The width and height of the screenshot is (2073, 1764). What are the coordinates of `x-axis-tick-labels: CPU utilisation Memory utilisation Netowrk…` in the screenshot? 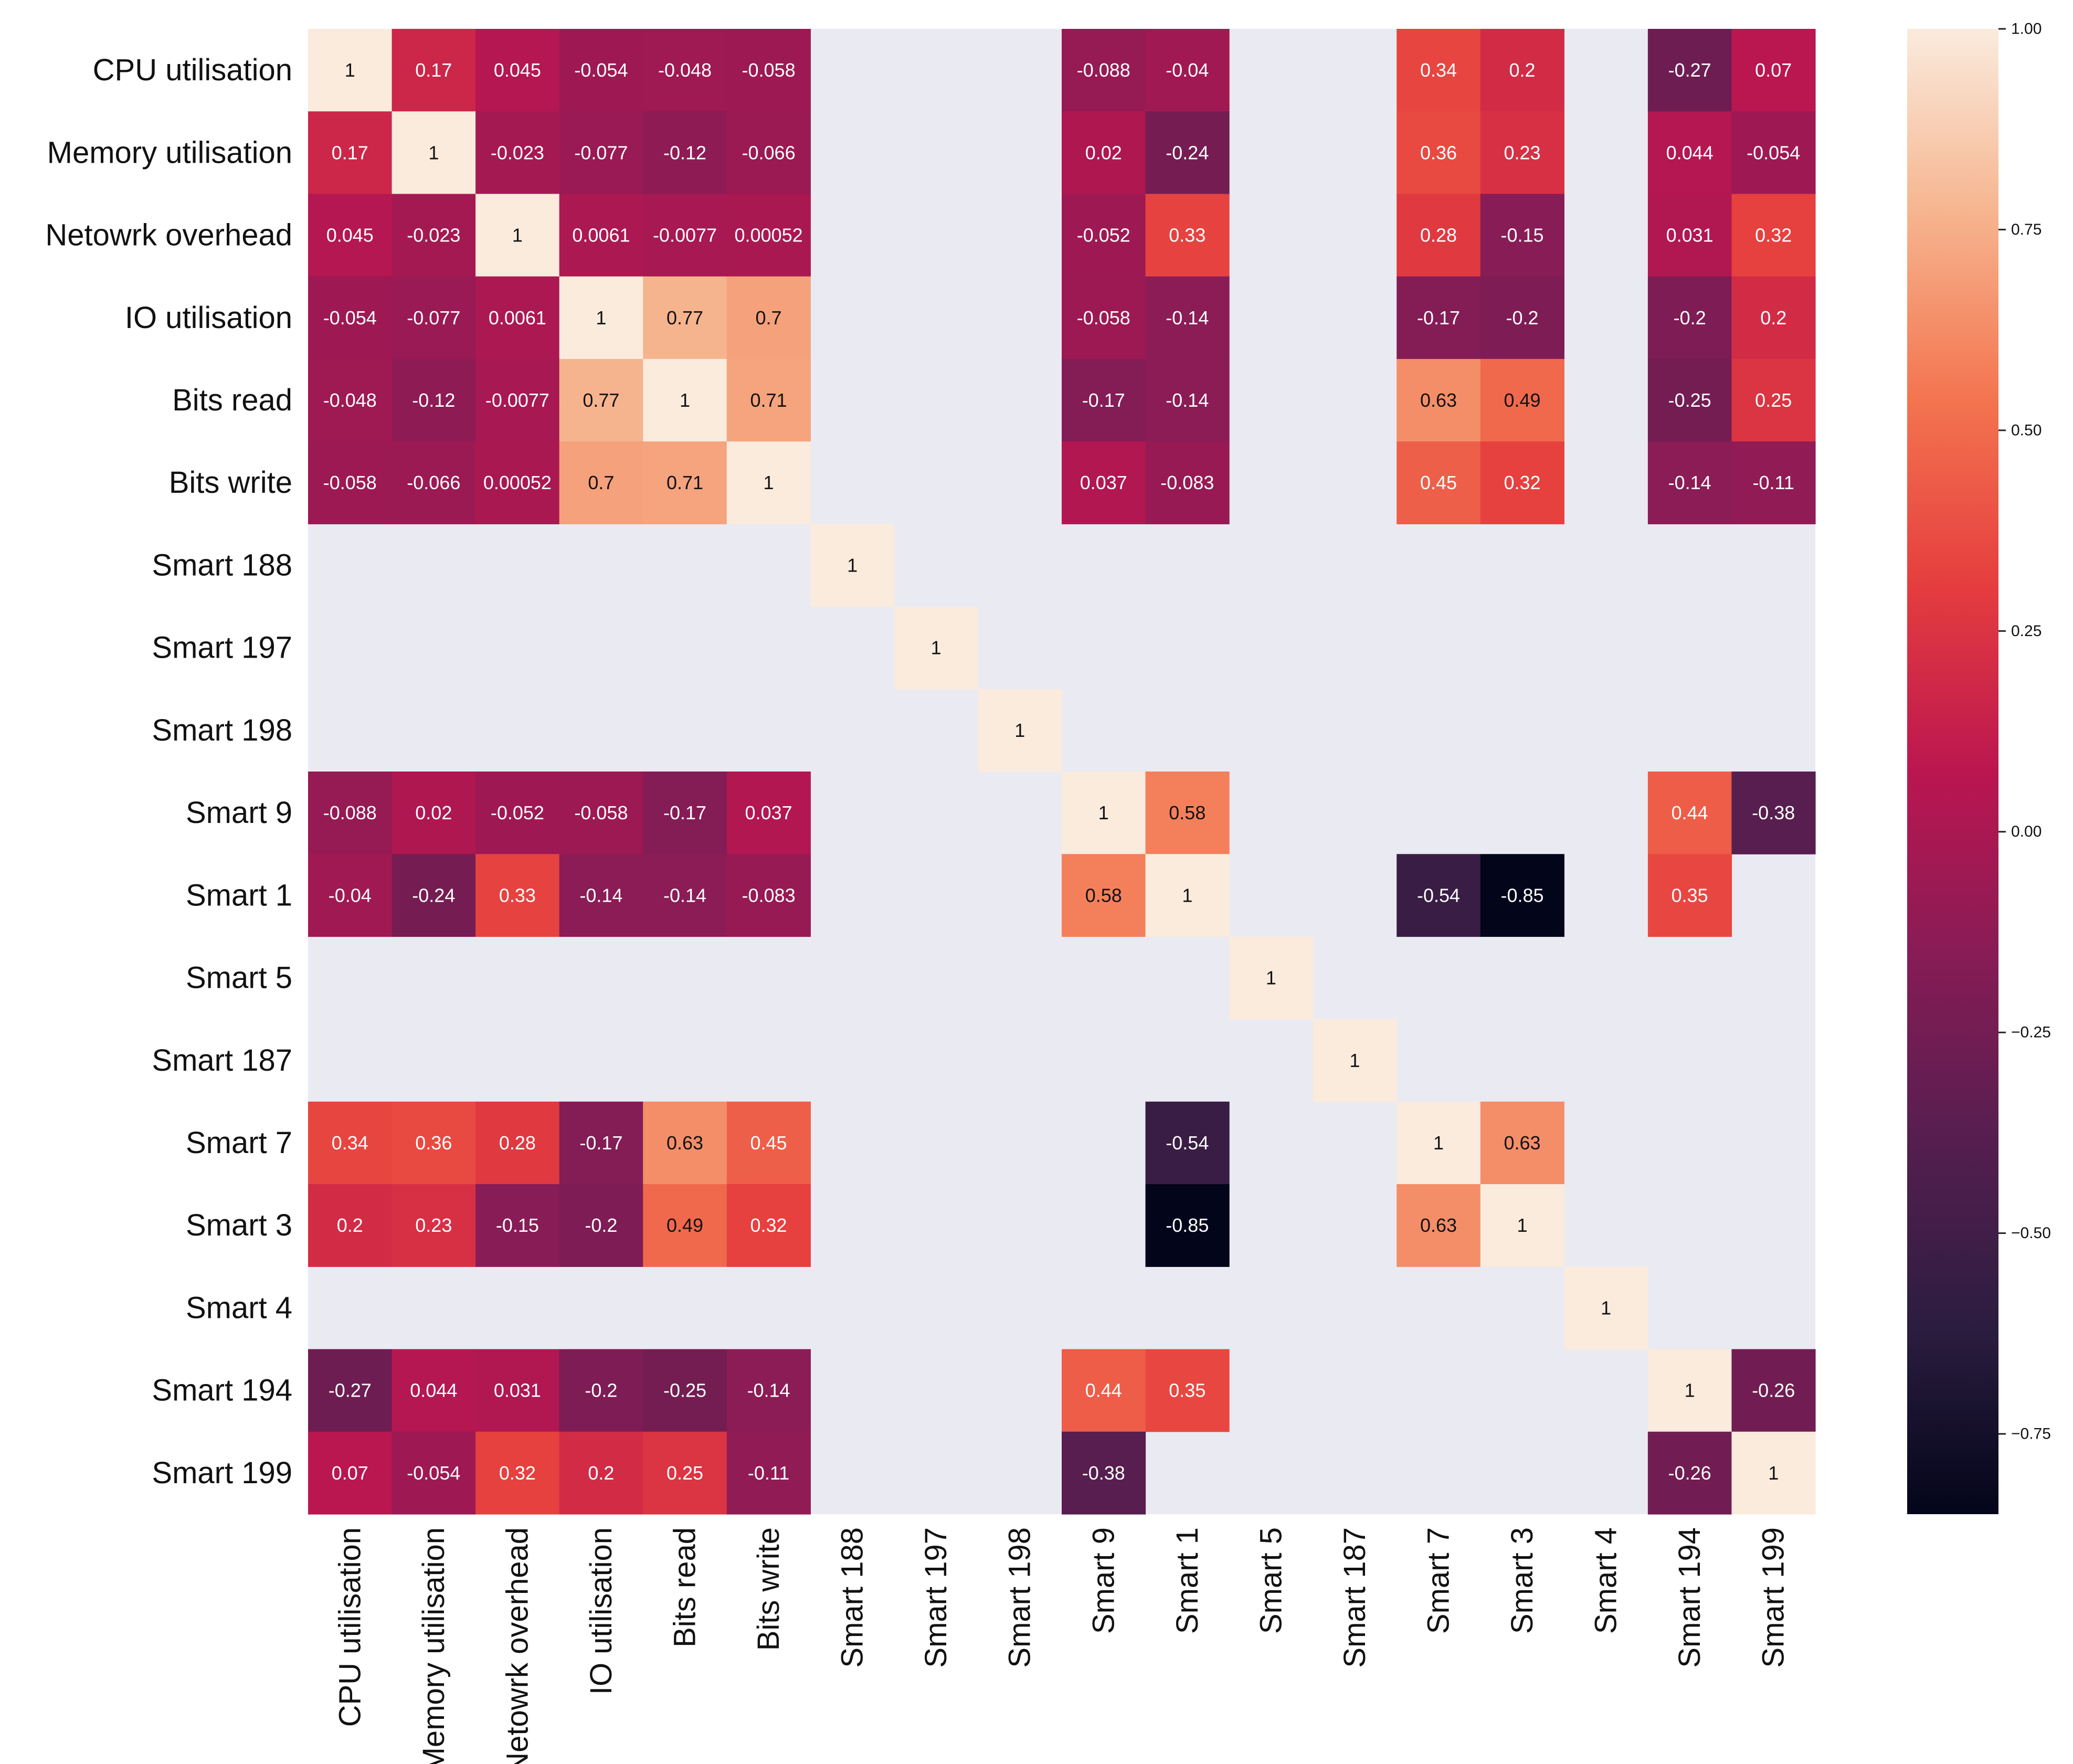 It's located at (1061, 1645).